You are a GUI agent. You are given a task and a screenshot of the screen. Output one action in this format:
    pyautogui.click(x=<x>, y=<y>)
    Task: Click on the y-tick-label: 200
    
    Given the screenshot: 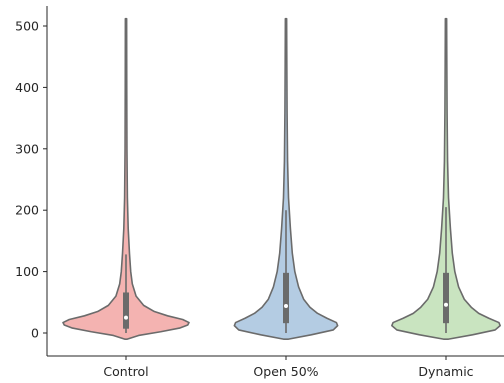 What is the action you would take?
    pyautogui.click(x=27, y=210)
    